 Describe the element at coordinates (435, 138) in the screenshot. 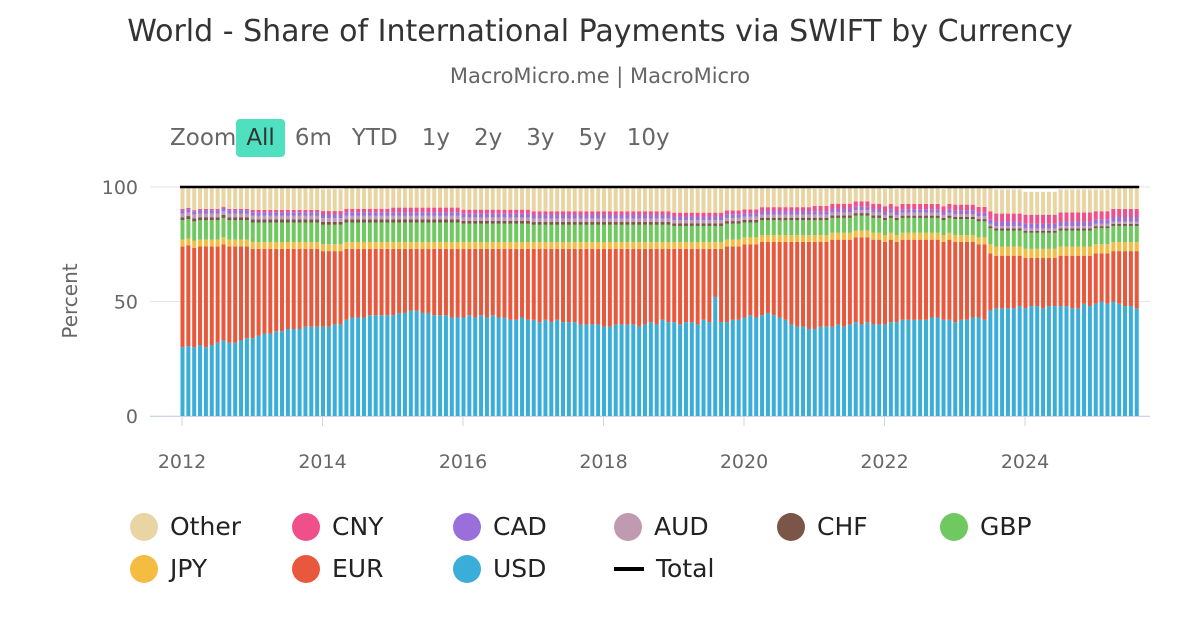

I see `zoom-1y-button: 1y` at that location.